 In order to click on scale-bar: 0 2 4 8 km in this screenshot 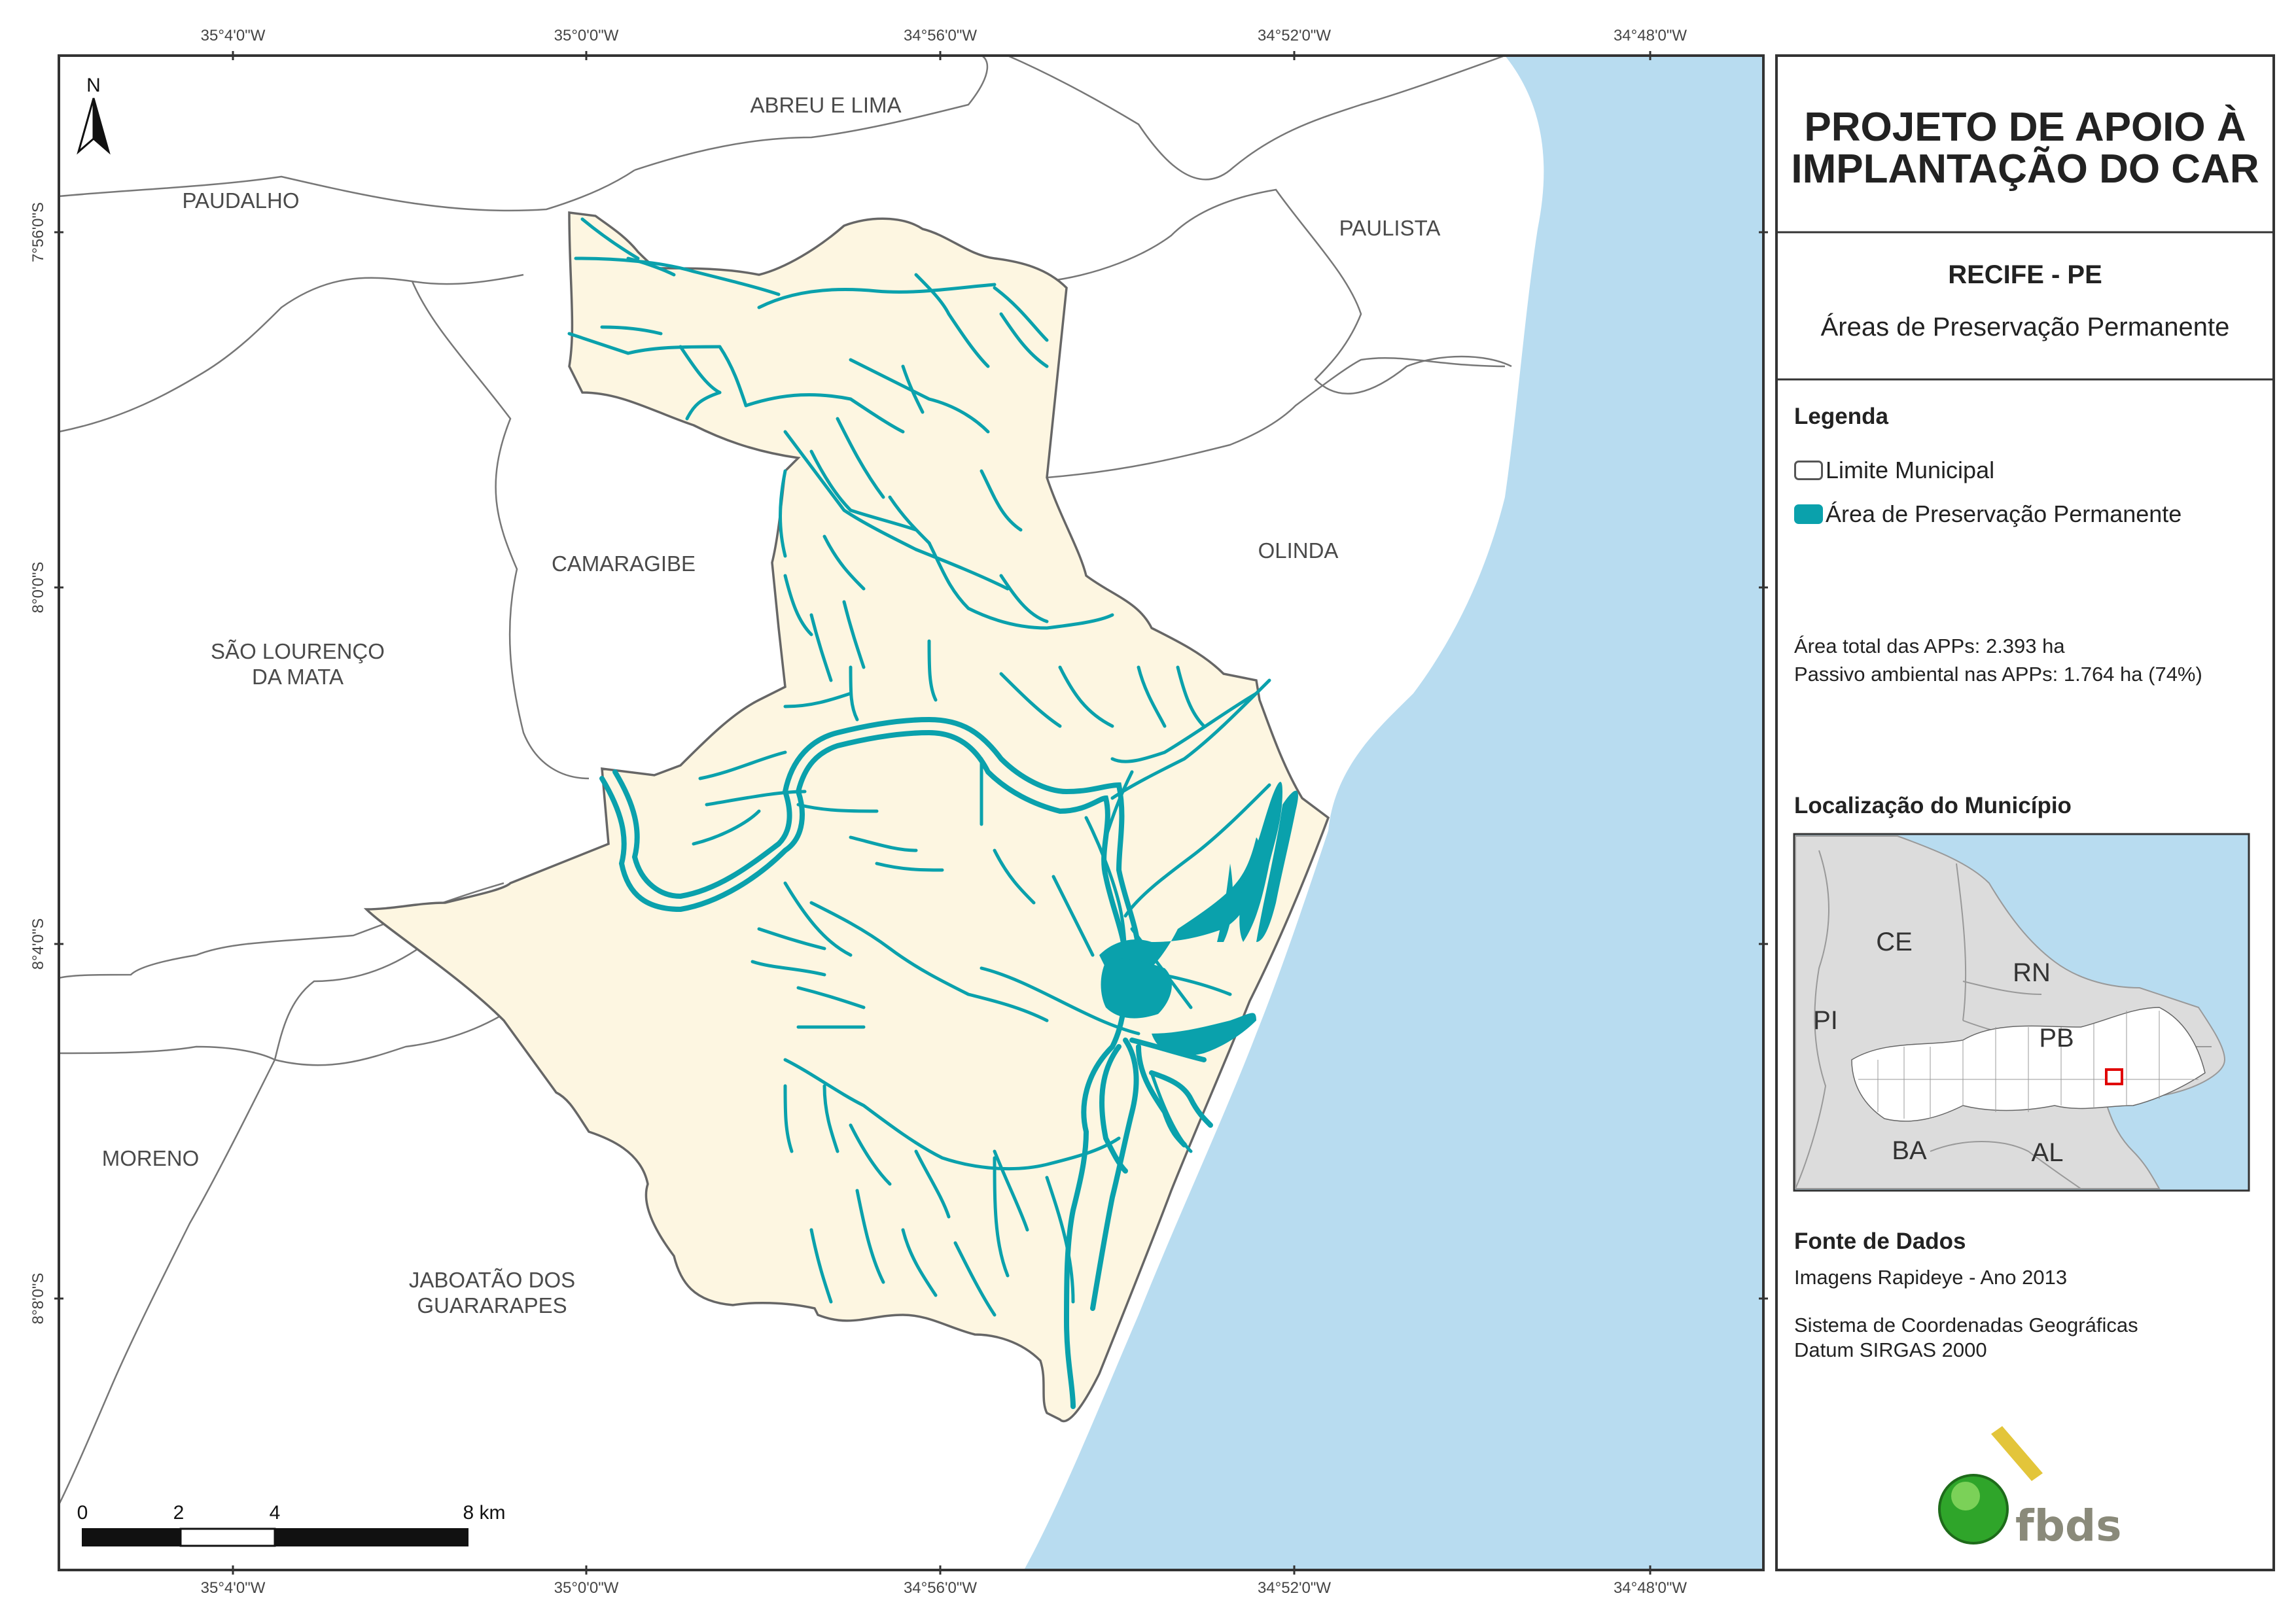, I will do `click(291, 1525)`.